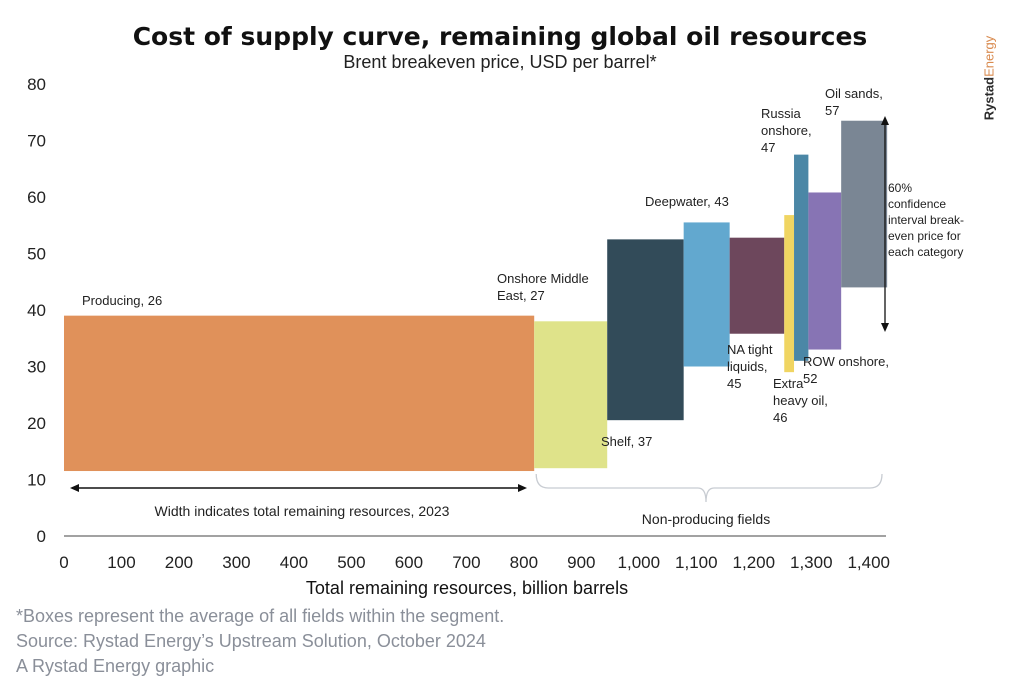 The image size is (1015, 688). I want to click on segment-label: Deepwater, 43, so click(687, 201).